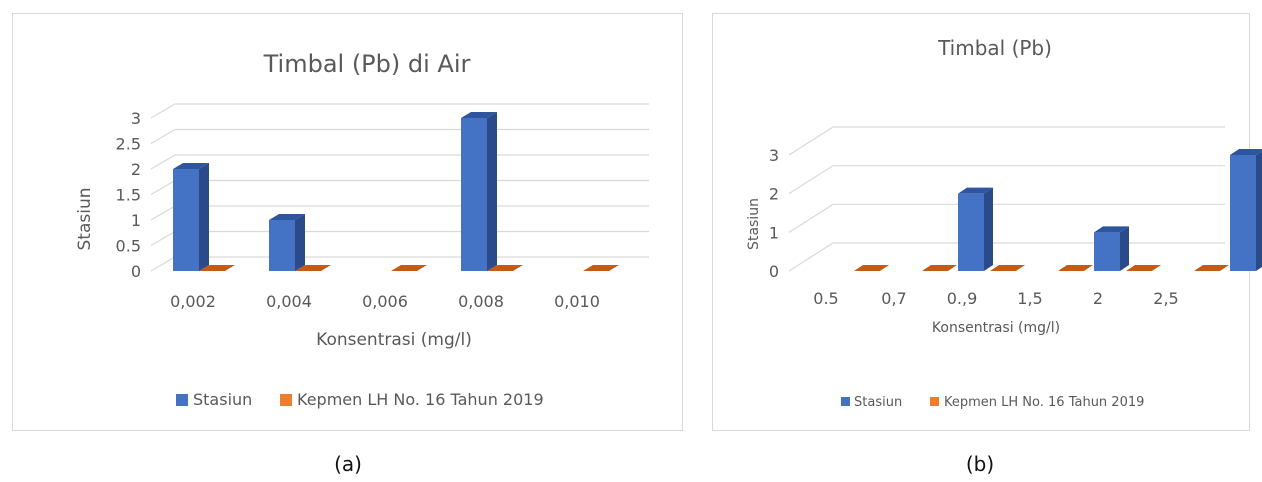  Describe the element at coordinates (394, 340) in the screenshot. I see `chart-a-xlabel: Konsentrasi (mg/l)` at that location.